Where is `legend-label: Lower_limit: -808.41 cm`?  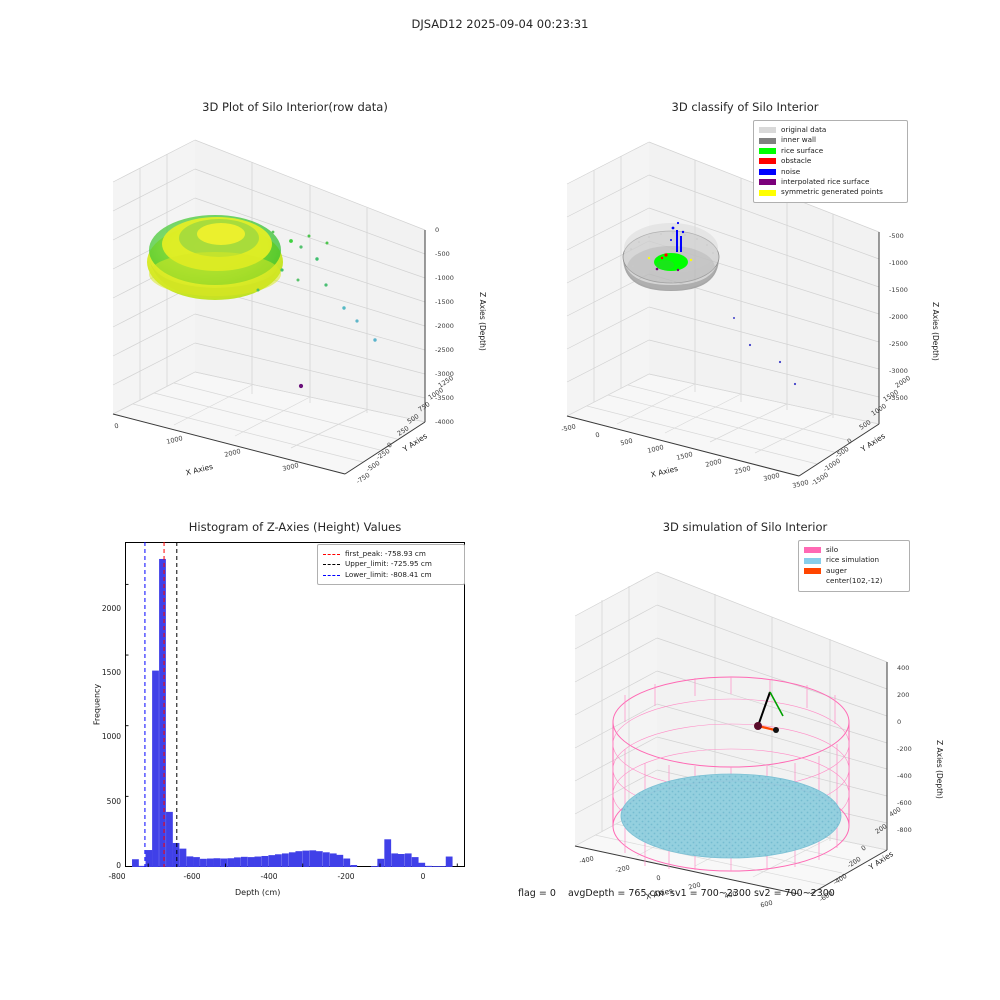
legend-label: Lower_limit: -808.41 cm is located at coordinates (388, 574).